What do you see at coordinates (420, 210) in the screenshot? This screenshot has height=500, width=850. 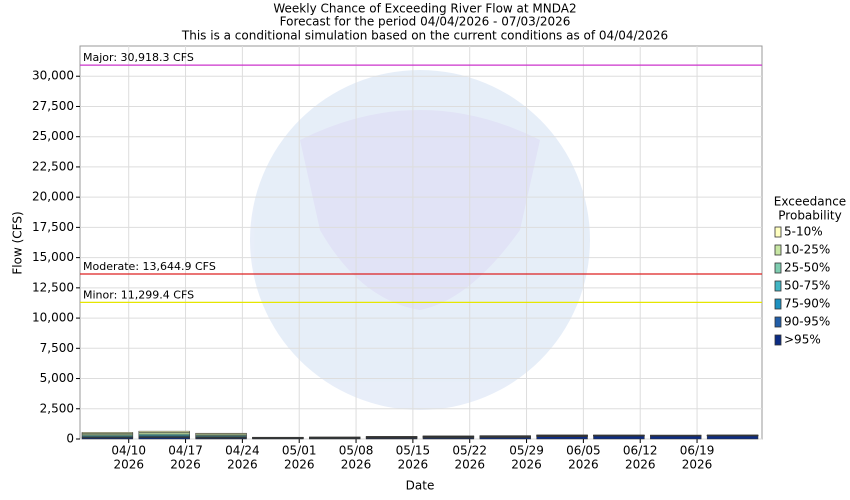 I see `watermark-bird` at bounding box center [420, 210].